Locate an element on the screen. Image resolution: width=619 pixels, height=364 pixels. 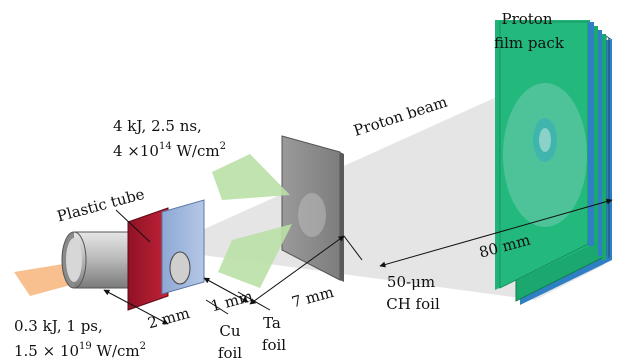
dim-arrow-1mm is located at coordinates (226, 290).